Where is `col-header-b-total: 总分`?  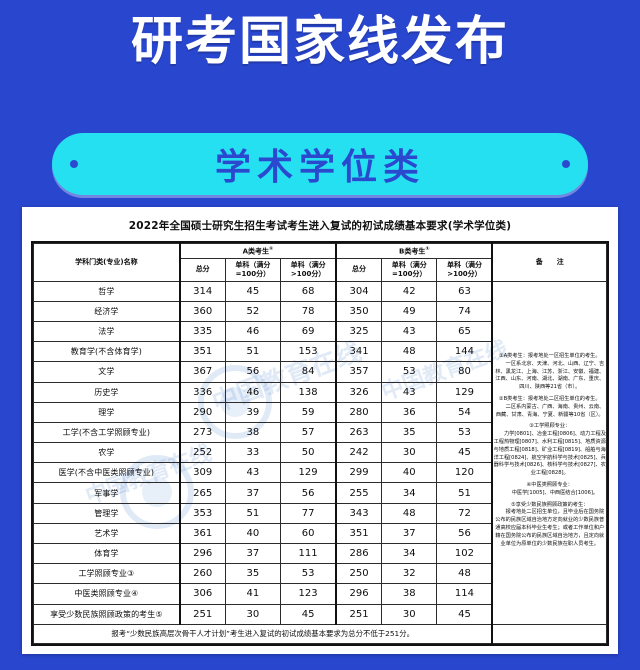
col-header-b-total: 总分 is located at coordinates (358, 270).